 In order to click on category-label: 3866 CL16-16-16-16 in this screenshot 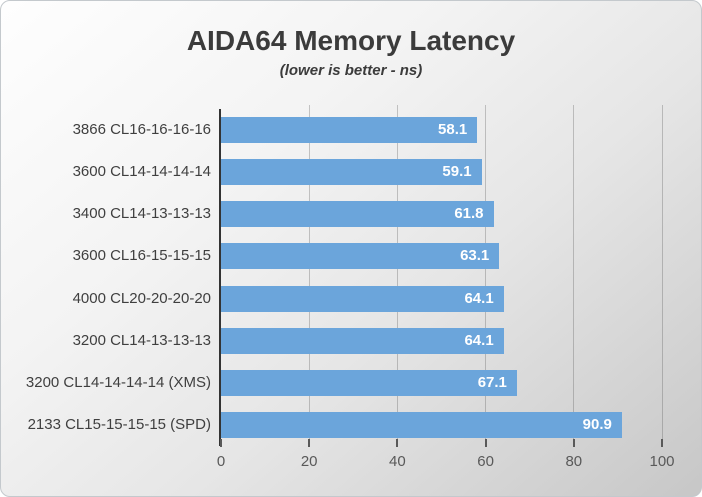, I will do `click(141, 129)`.